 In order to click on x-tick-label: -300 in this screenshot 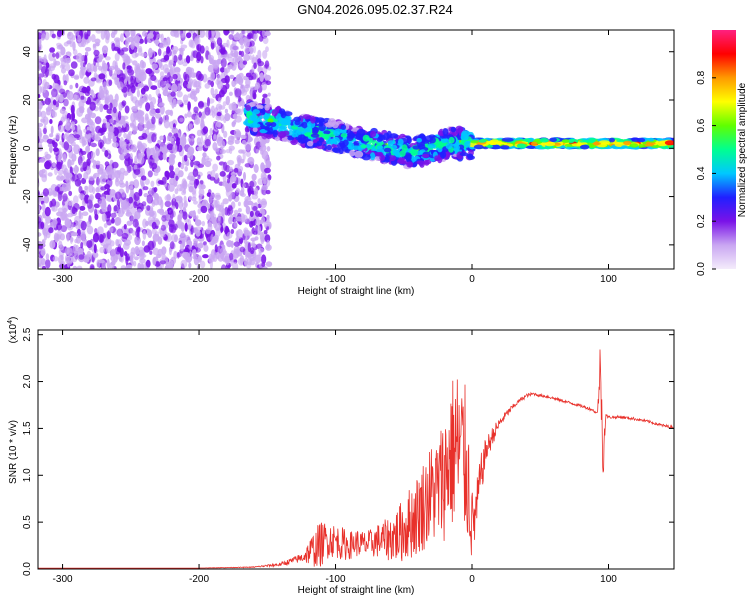, I will do `click(63, 279)`.